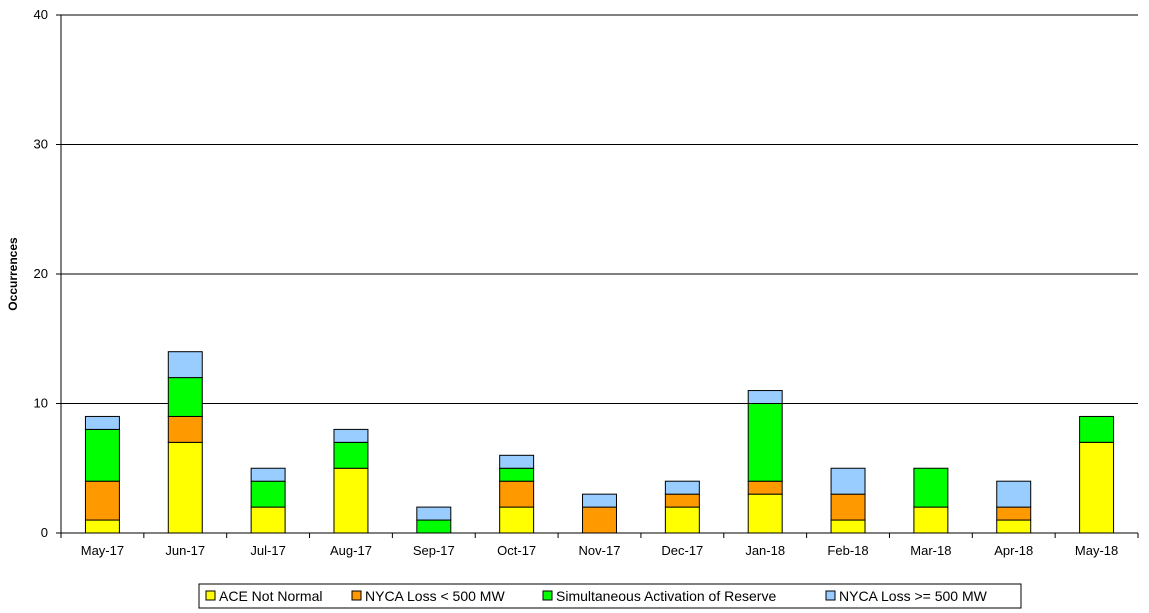 This screenshot has width=1149, height=613. I want to click on y-tick-label: 30, so click(41, 144).